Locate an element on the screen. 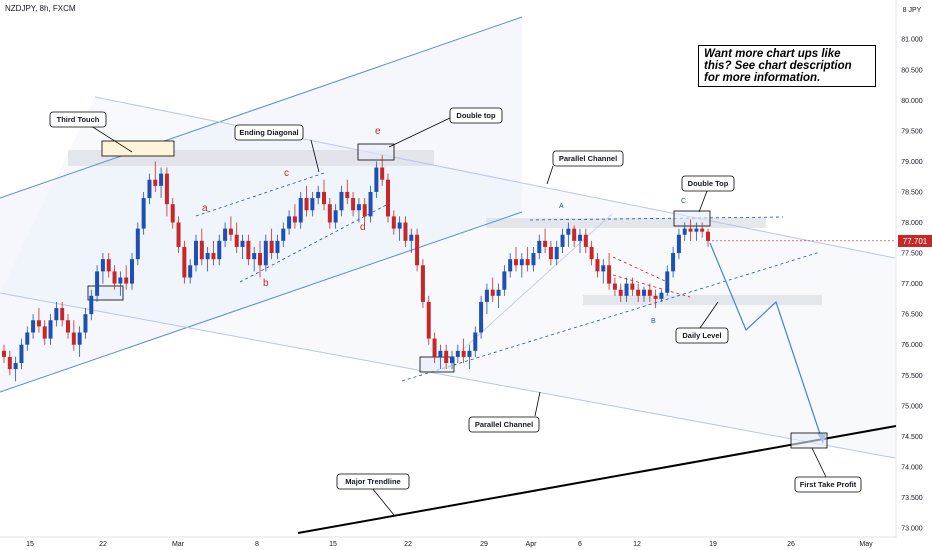  callout-third-touch: Third Touch is located at coordinates (78, 119).